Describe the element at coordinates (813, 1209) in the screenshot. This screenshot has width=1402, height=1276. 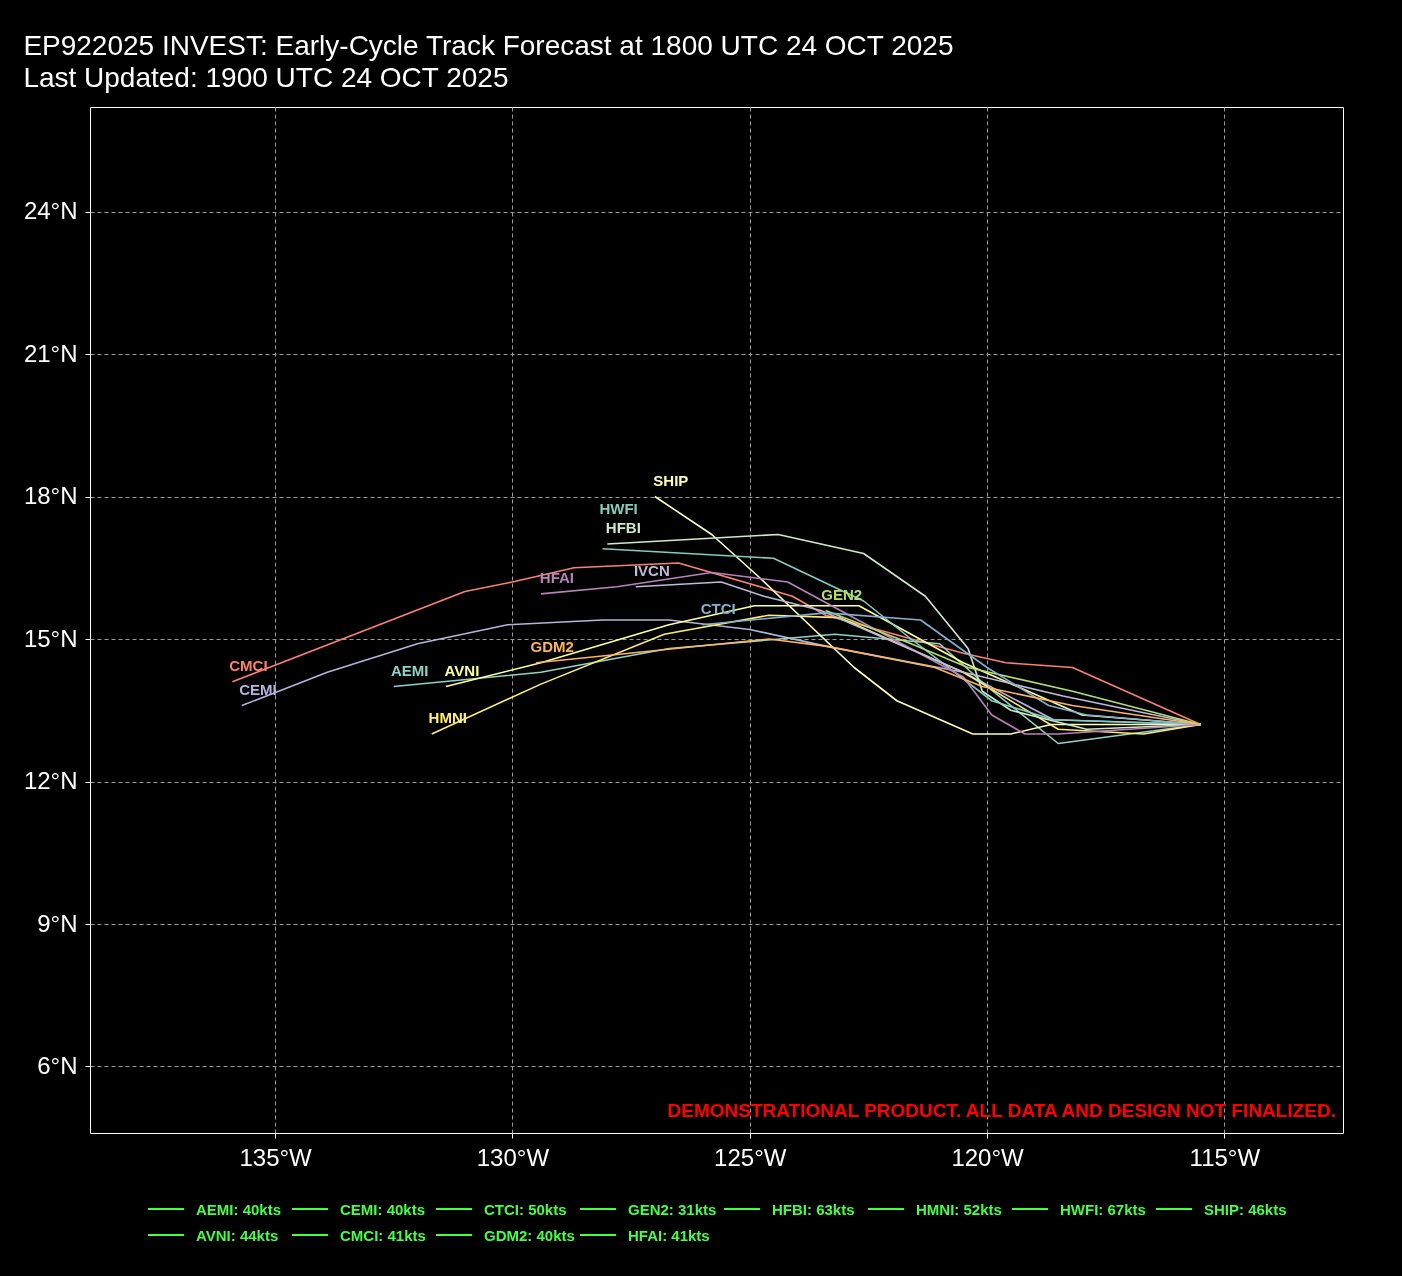
I see `text: HFBI: 63kts` at that location.